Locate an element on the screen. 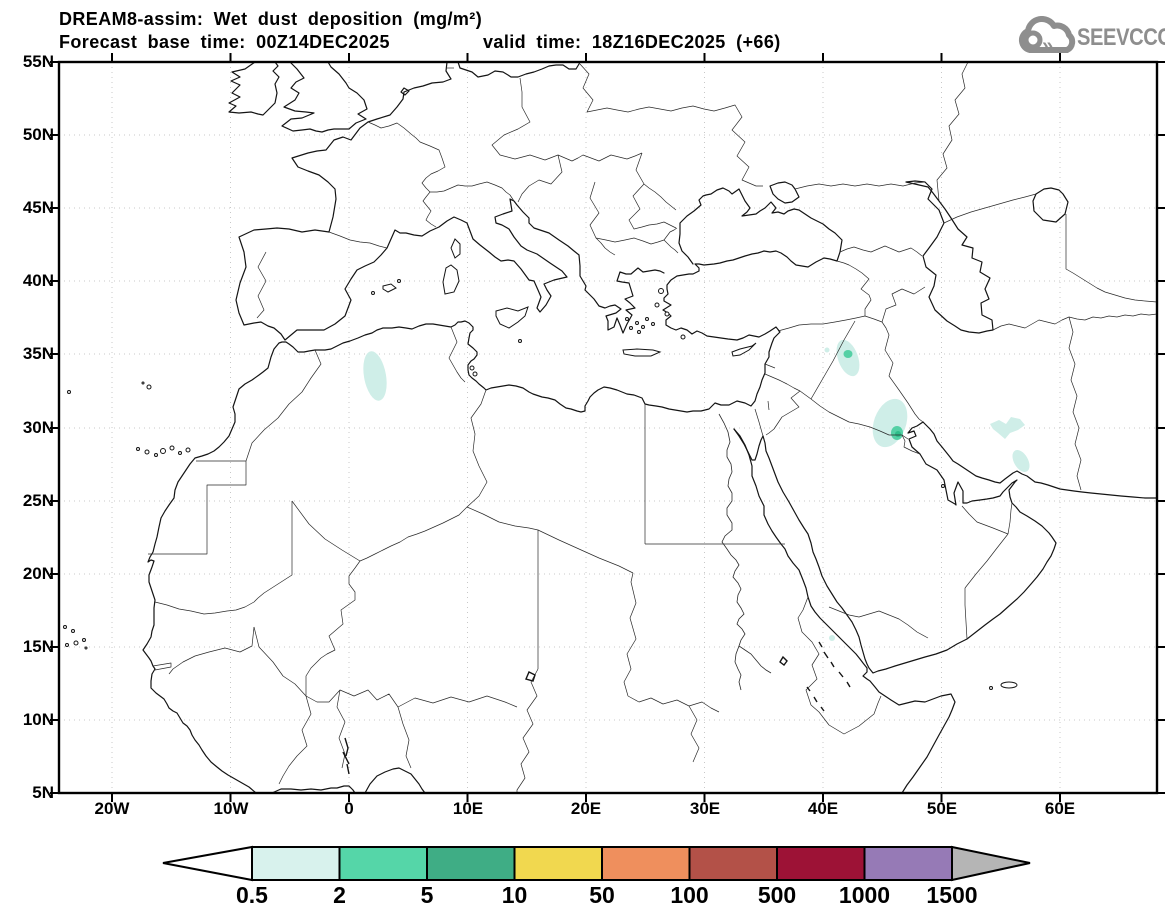  colorbar-tick: 50 is located at coordinates (602, 893).